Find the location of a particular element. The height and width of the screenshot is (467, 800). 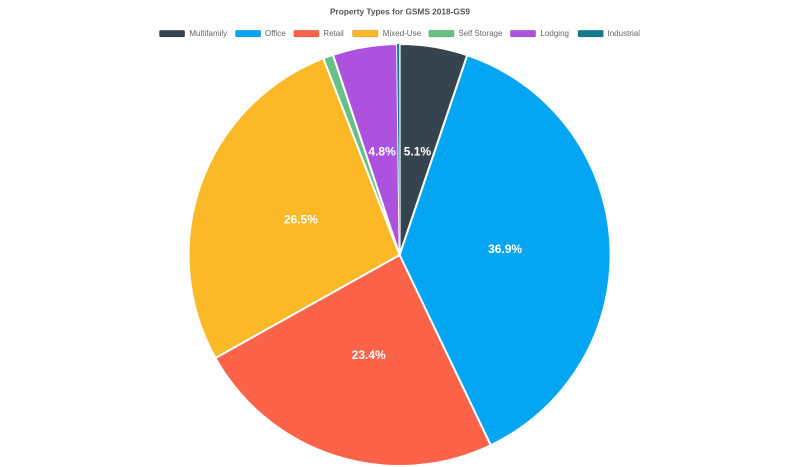

svg-text: 36.9% is located at coordinates (505, 249).